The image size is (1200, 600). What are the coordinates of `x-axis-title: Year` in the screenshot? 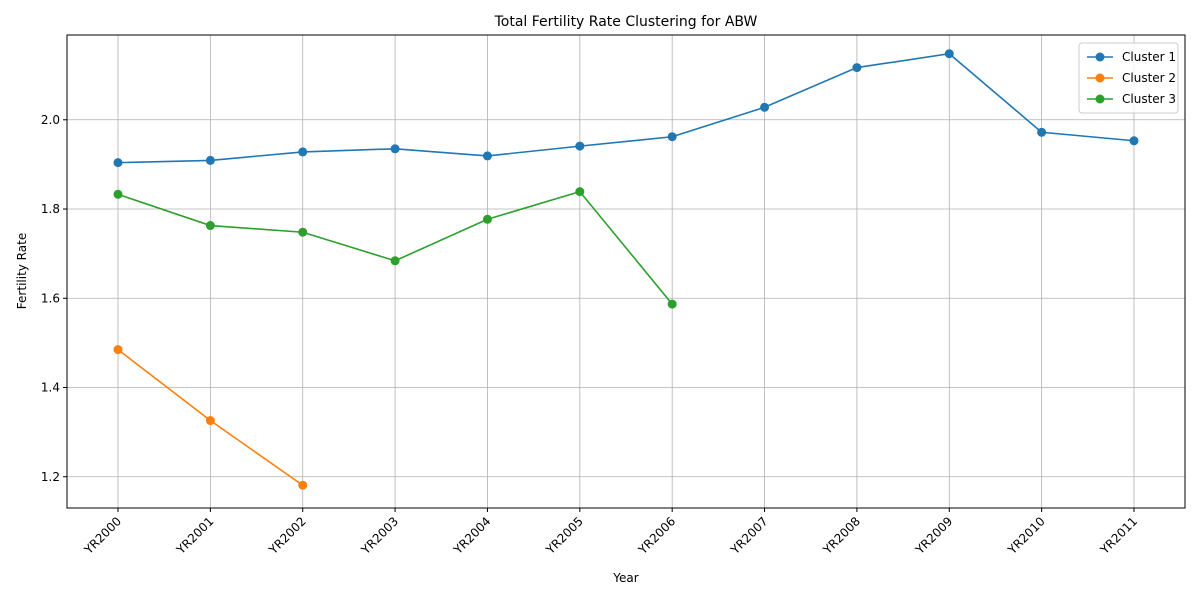 It's located at (625, 578).